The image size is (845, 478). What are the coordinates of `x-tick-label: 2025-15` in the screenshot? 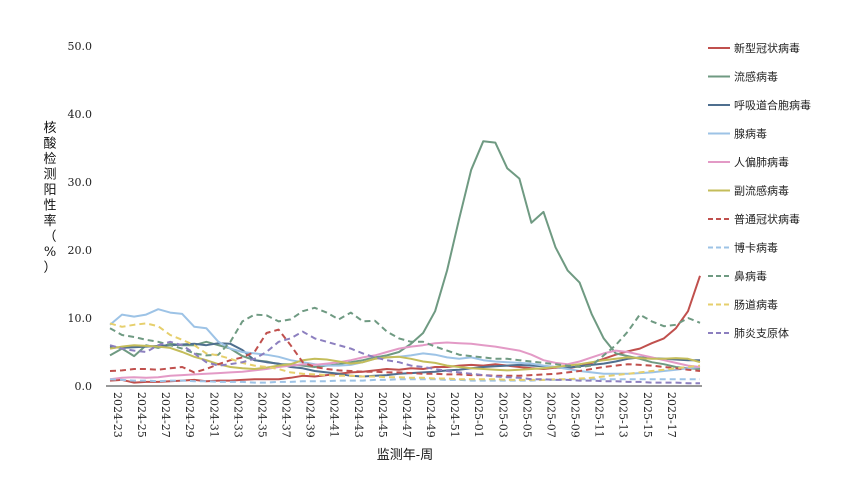 It's located at (647, 415).